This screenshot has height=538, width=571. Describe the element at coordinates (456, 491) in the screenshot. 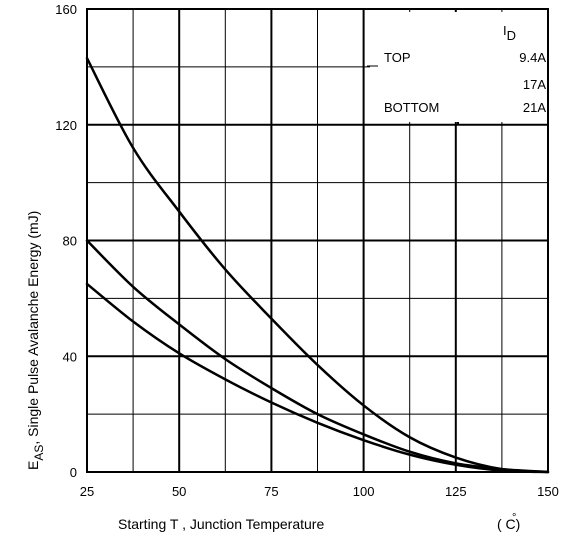

I see `x-tick-label: 125` at that location.